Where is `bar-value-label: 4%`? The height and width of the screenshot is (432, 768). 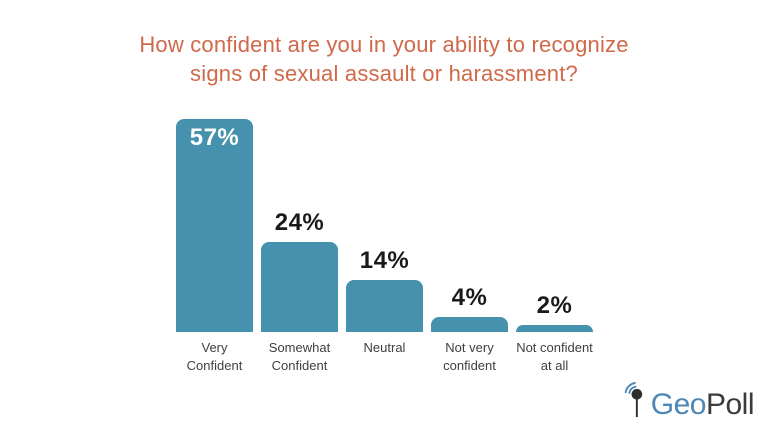
bar-value-label: 4% is located at coordinates (469, 297).